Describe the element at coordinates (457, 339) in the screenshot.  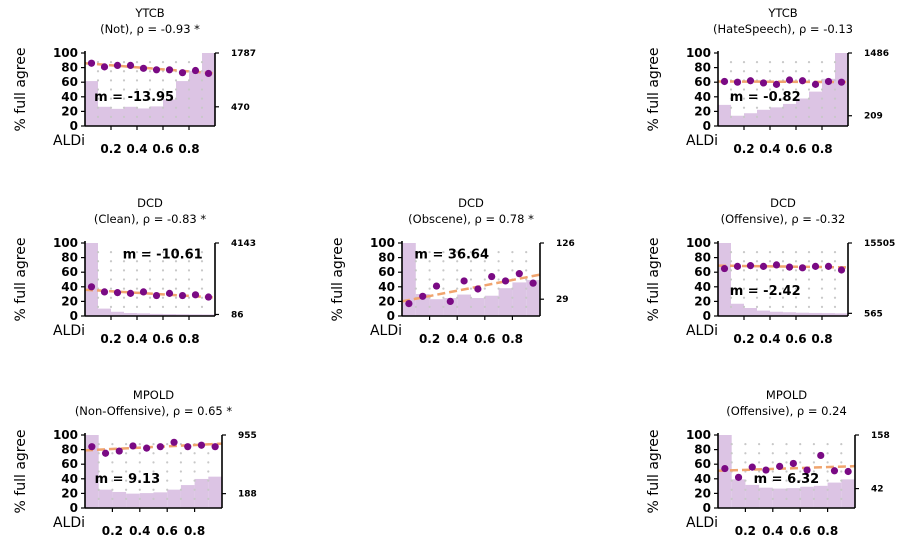
I see `x-tick-label: 0.4` at that location.